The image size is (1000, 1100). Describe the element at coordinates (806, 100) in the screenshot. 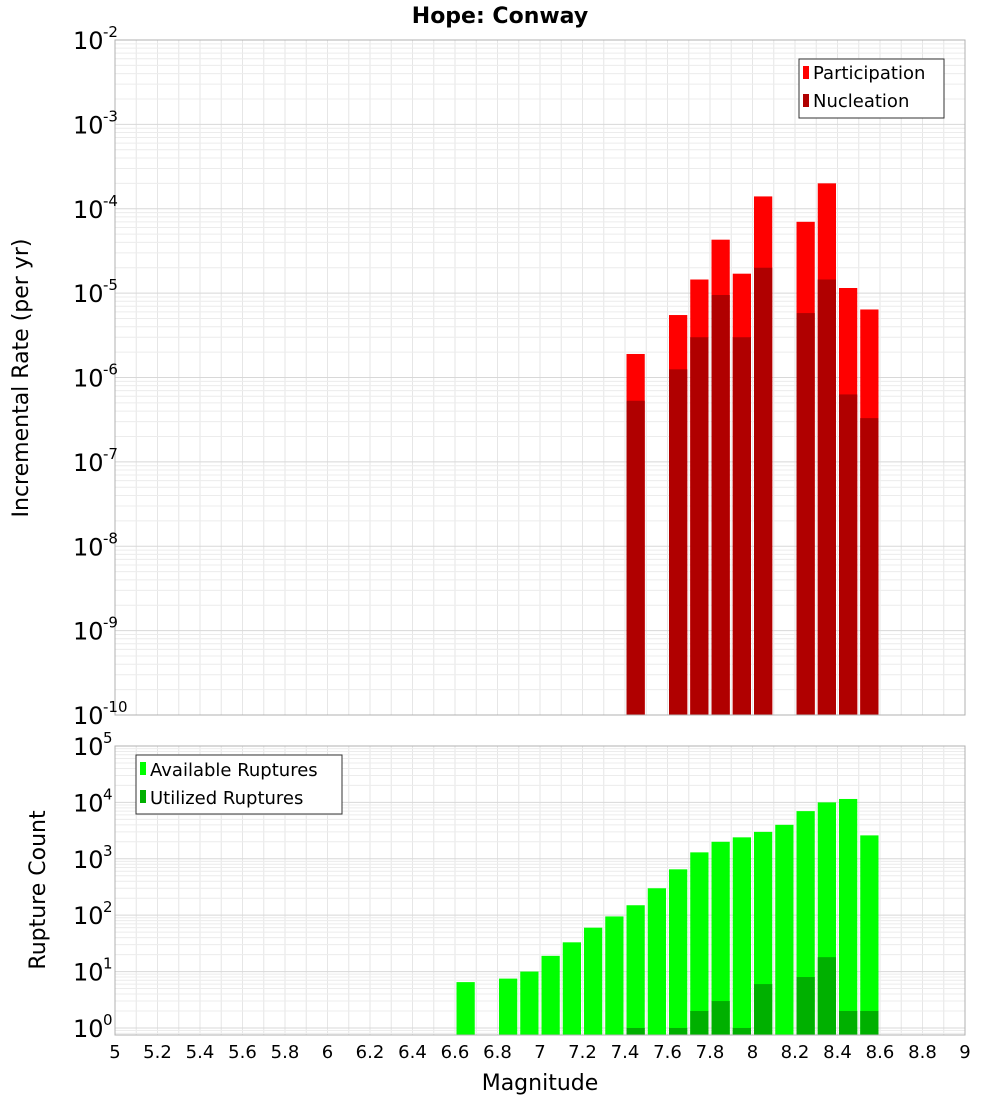

I see `nucleation-legend-swatch` at that location.